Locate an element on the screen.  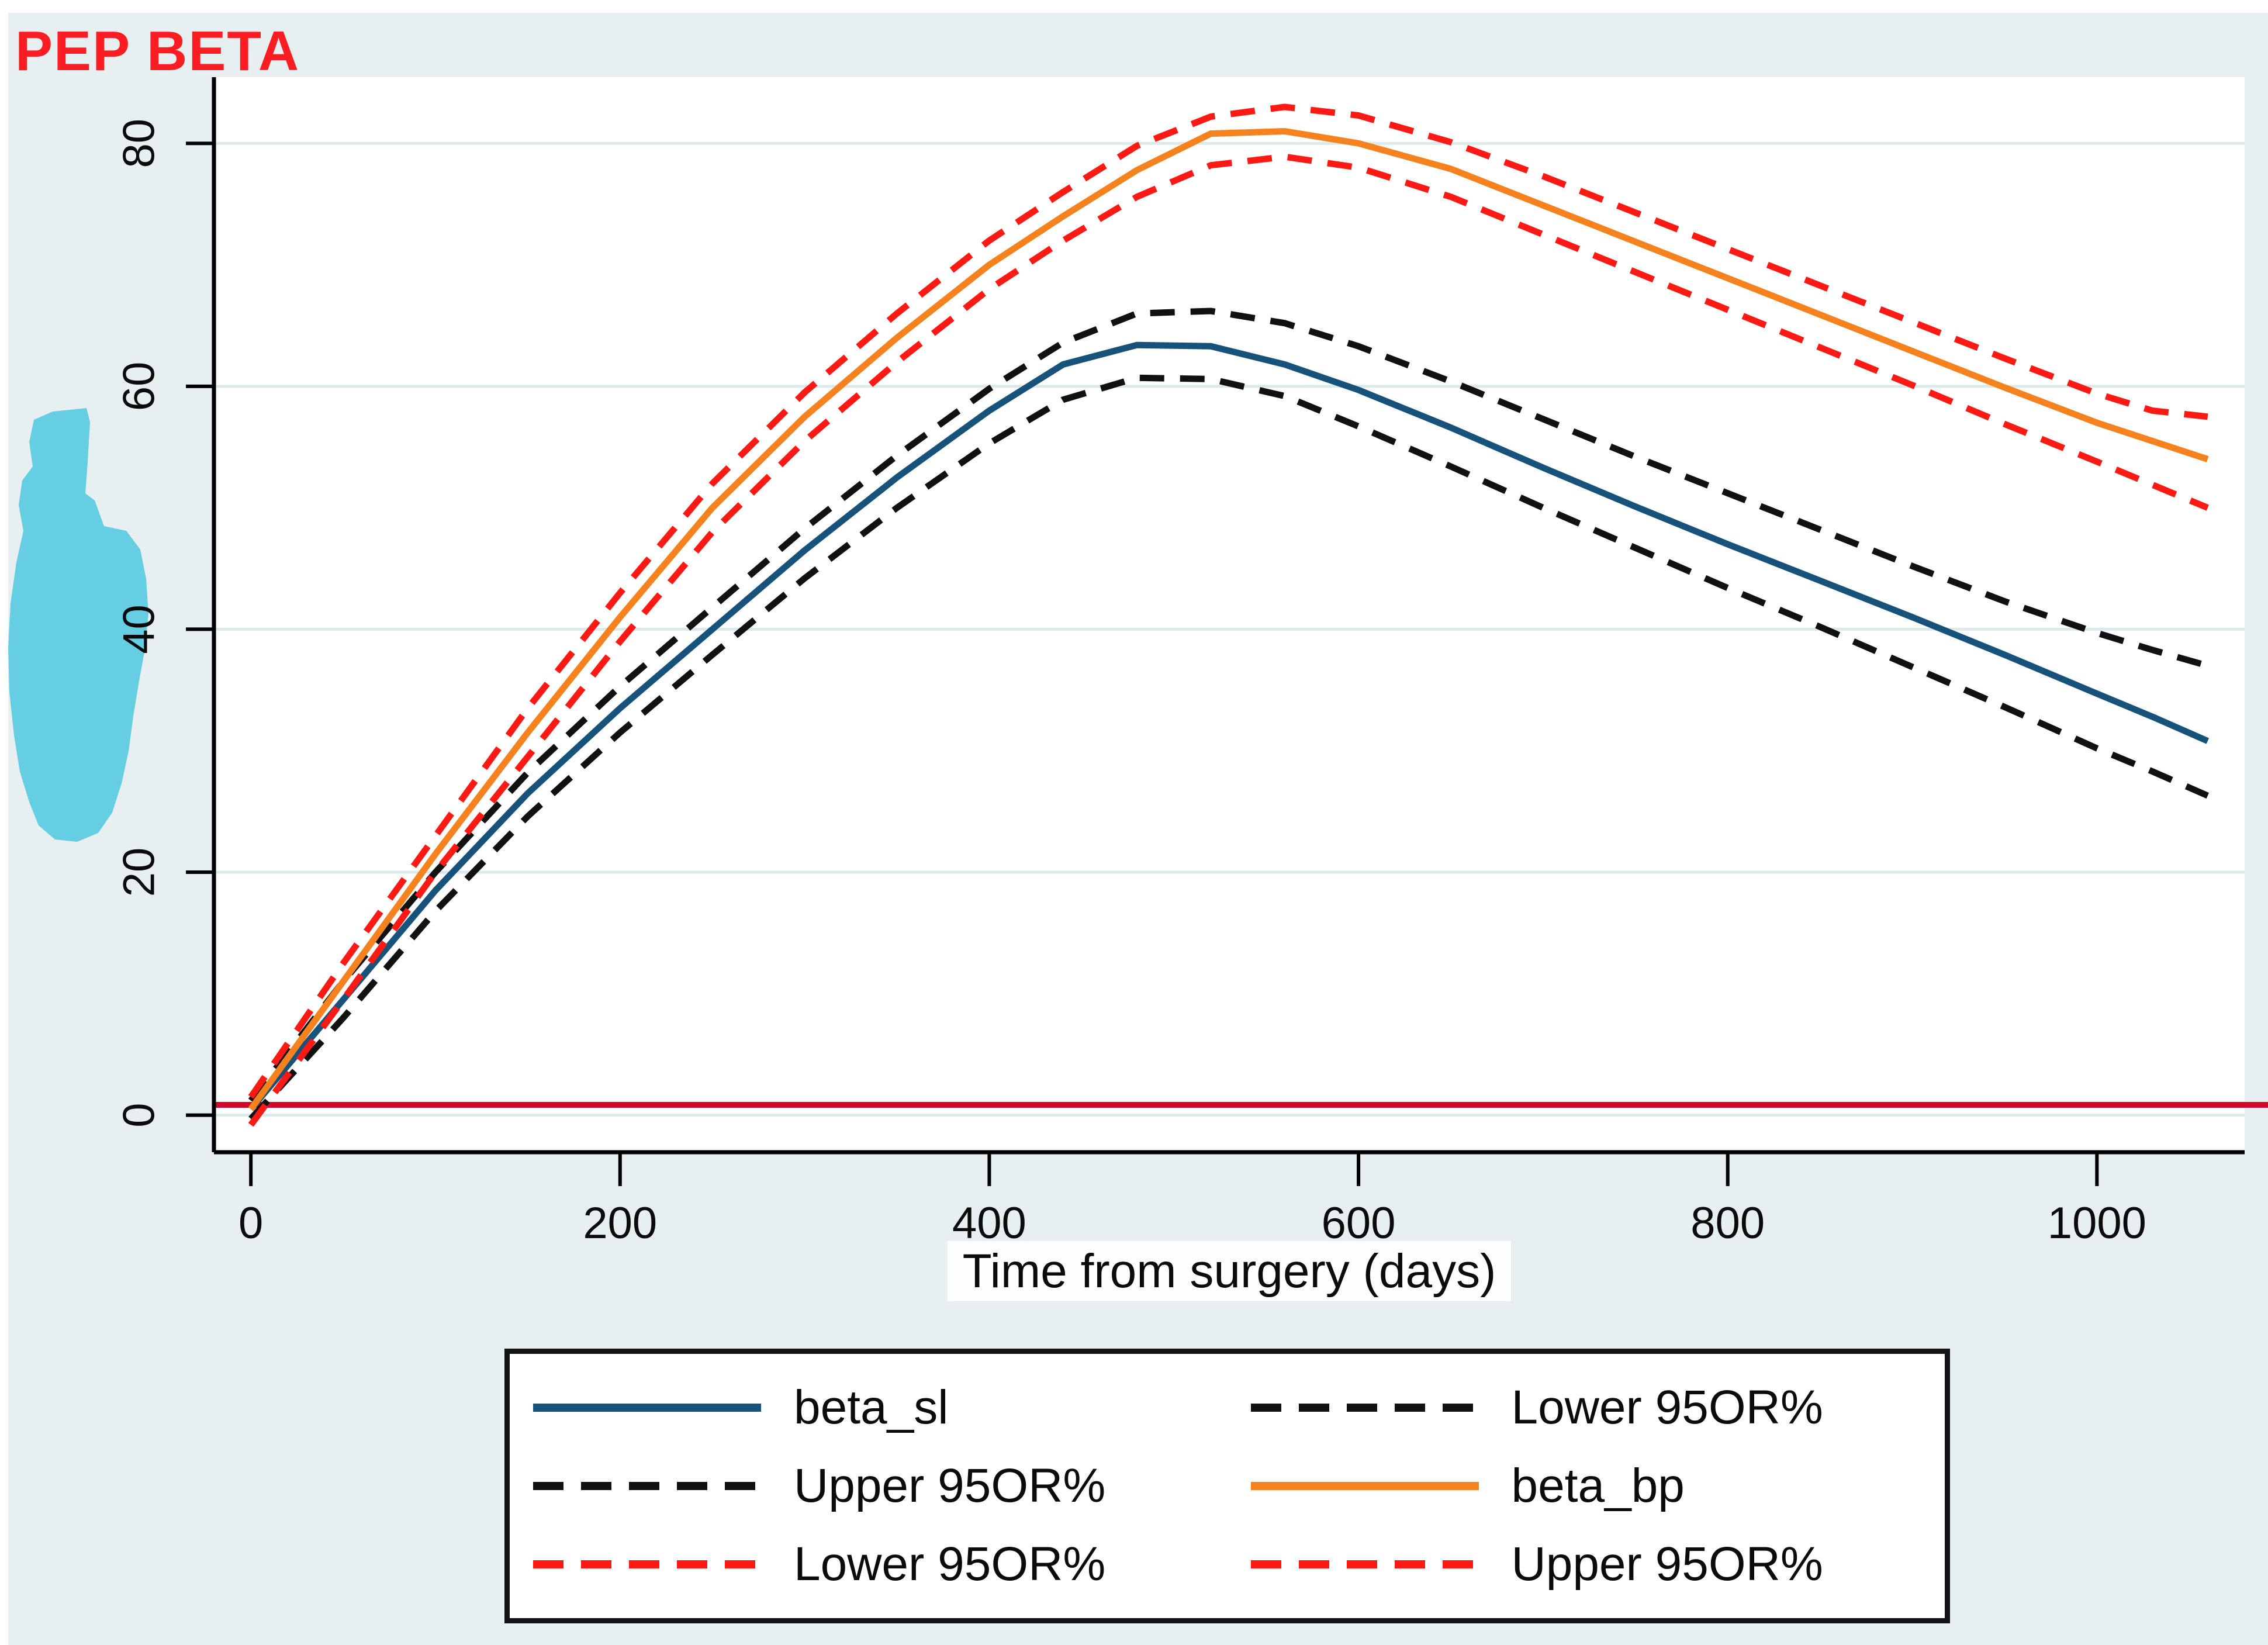
x-tick-label-200: 200 is located at coordinates (620, 1223).